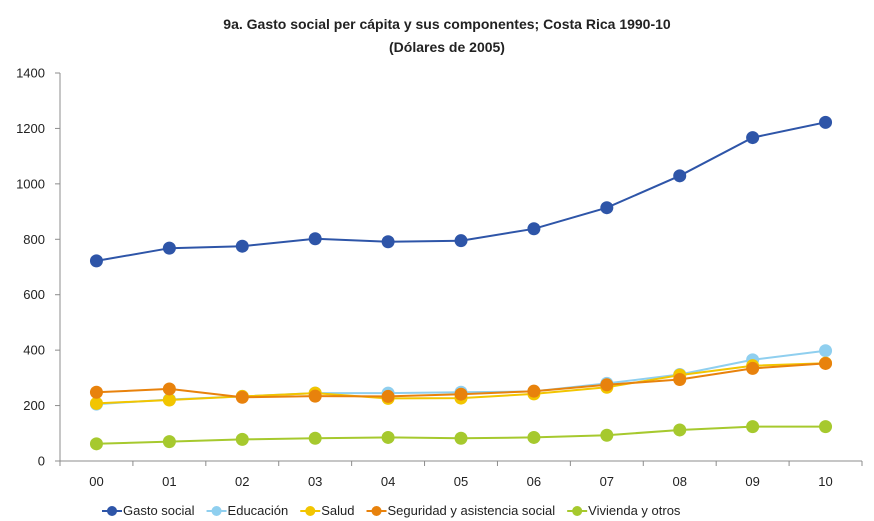 This screenshot has height=521, width=874. I want to click on x-tick-label: 02, so click(242, 481).